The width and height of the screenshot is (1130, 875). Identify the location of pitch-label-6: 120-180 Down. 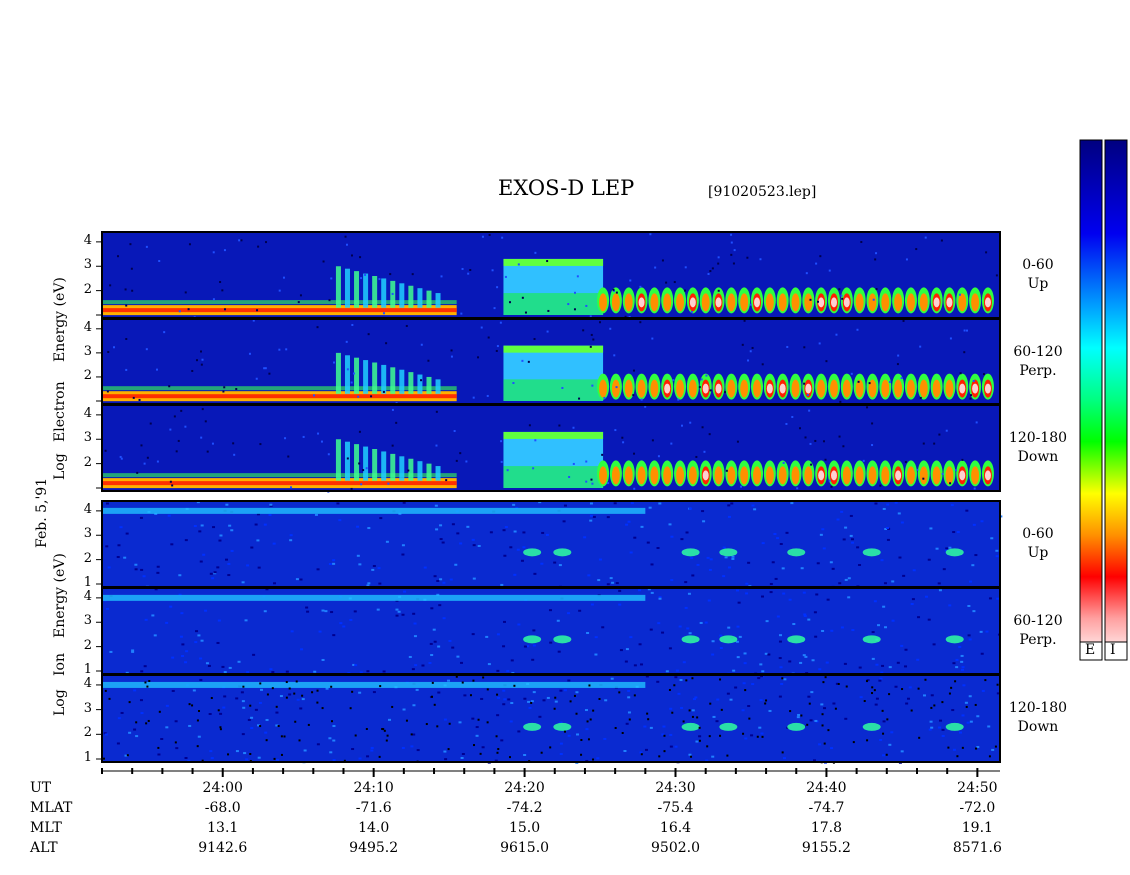
(1038, 718).